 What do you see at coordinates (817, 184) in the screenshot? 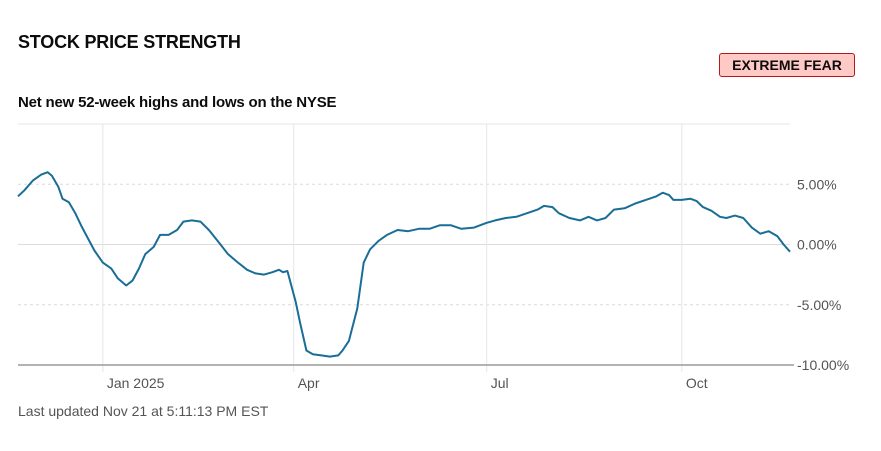
I see `y-tick-label: 5.00%` at bounding box center [817, 184].